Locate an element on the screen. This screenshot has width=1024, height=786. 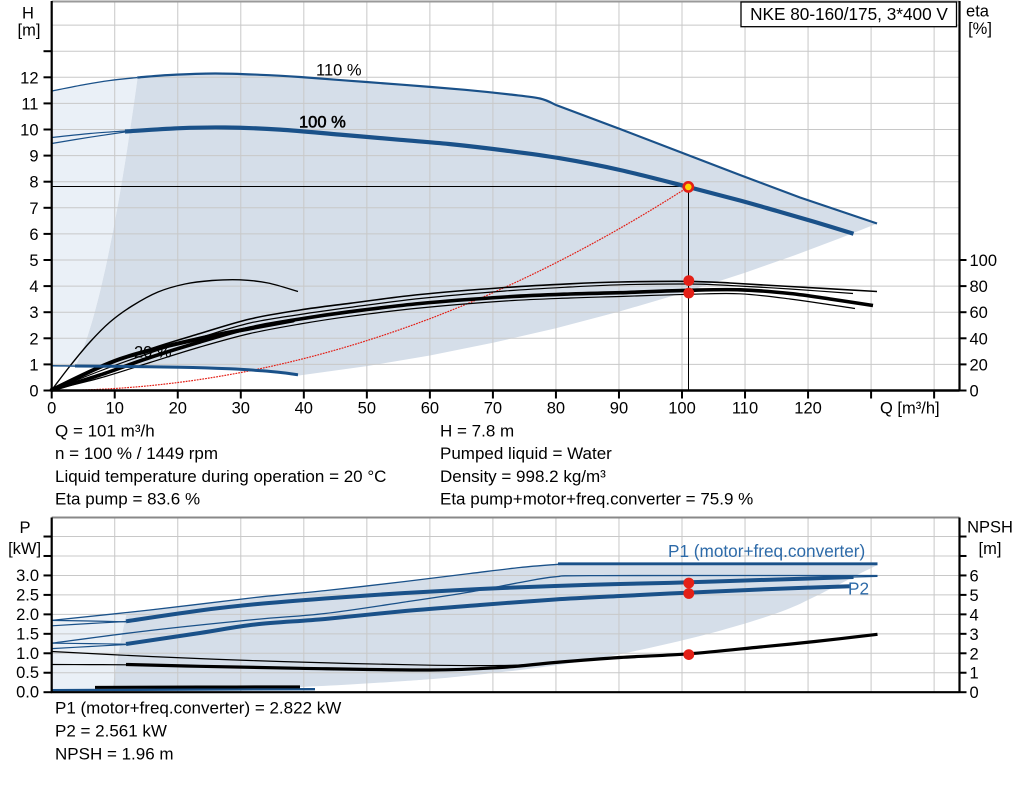
svg-text: 110 % is located at coordinates (339, 71).